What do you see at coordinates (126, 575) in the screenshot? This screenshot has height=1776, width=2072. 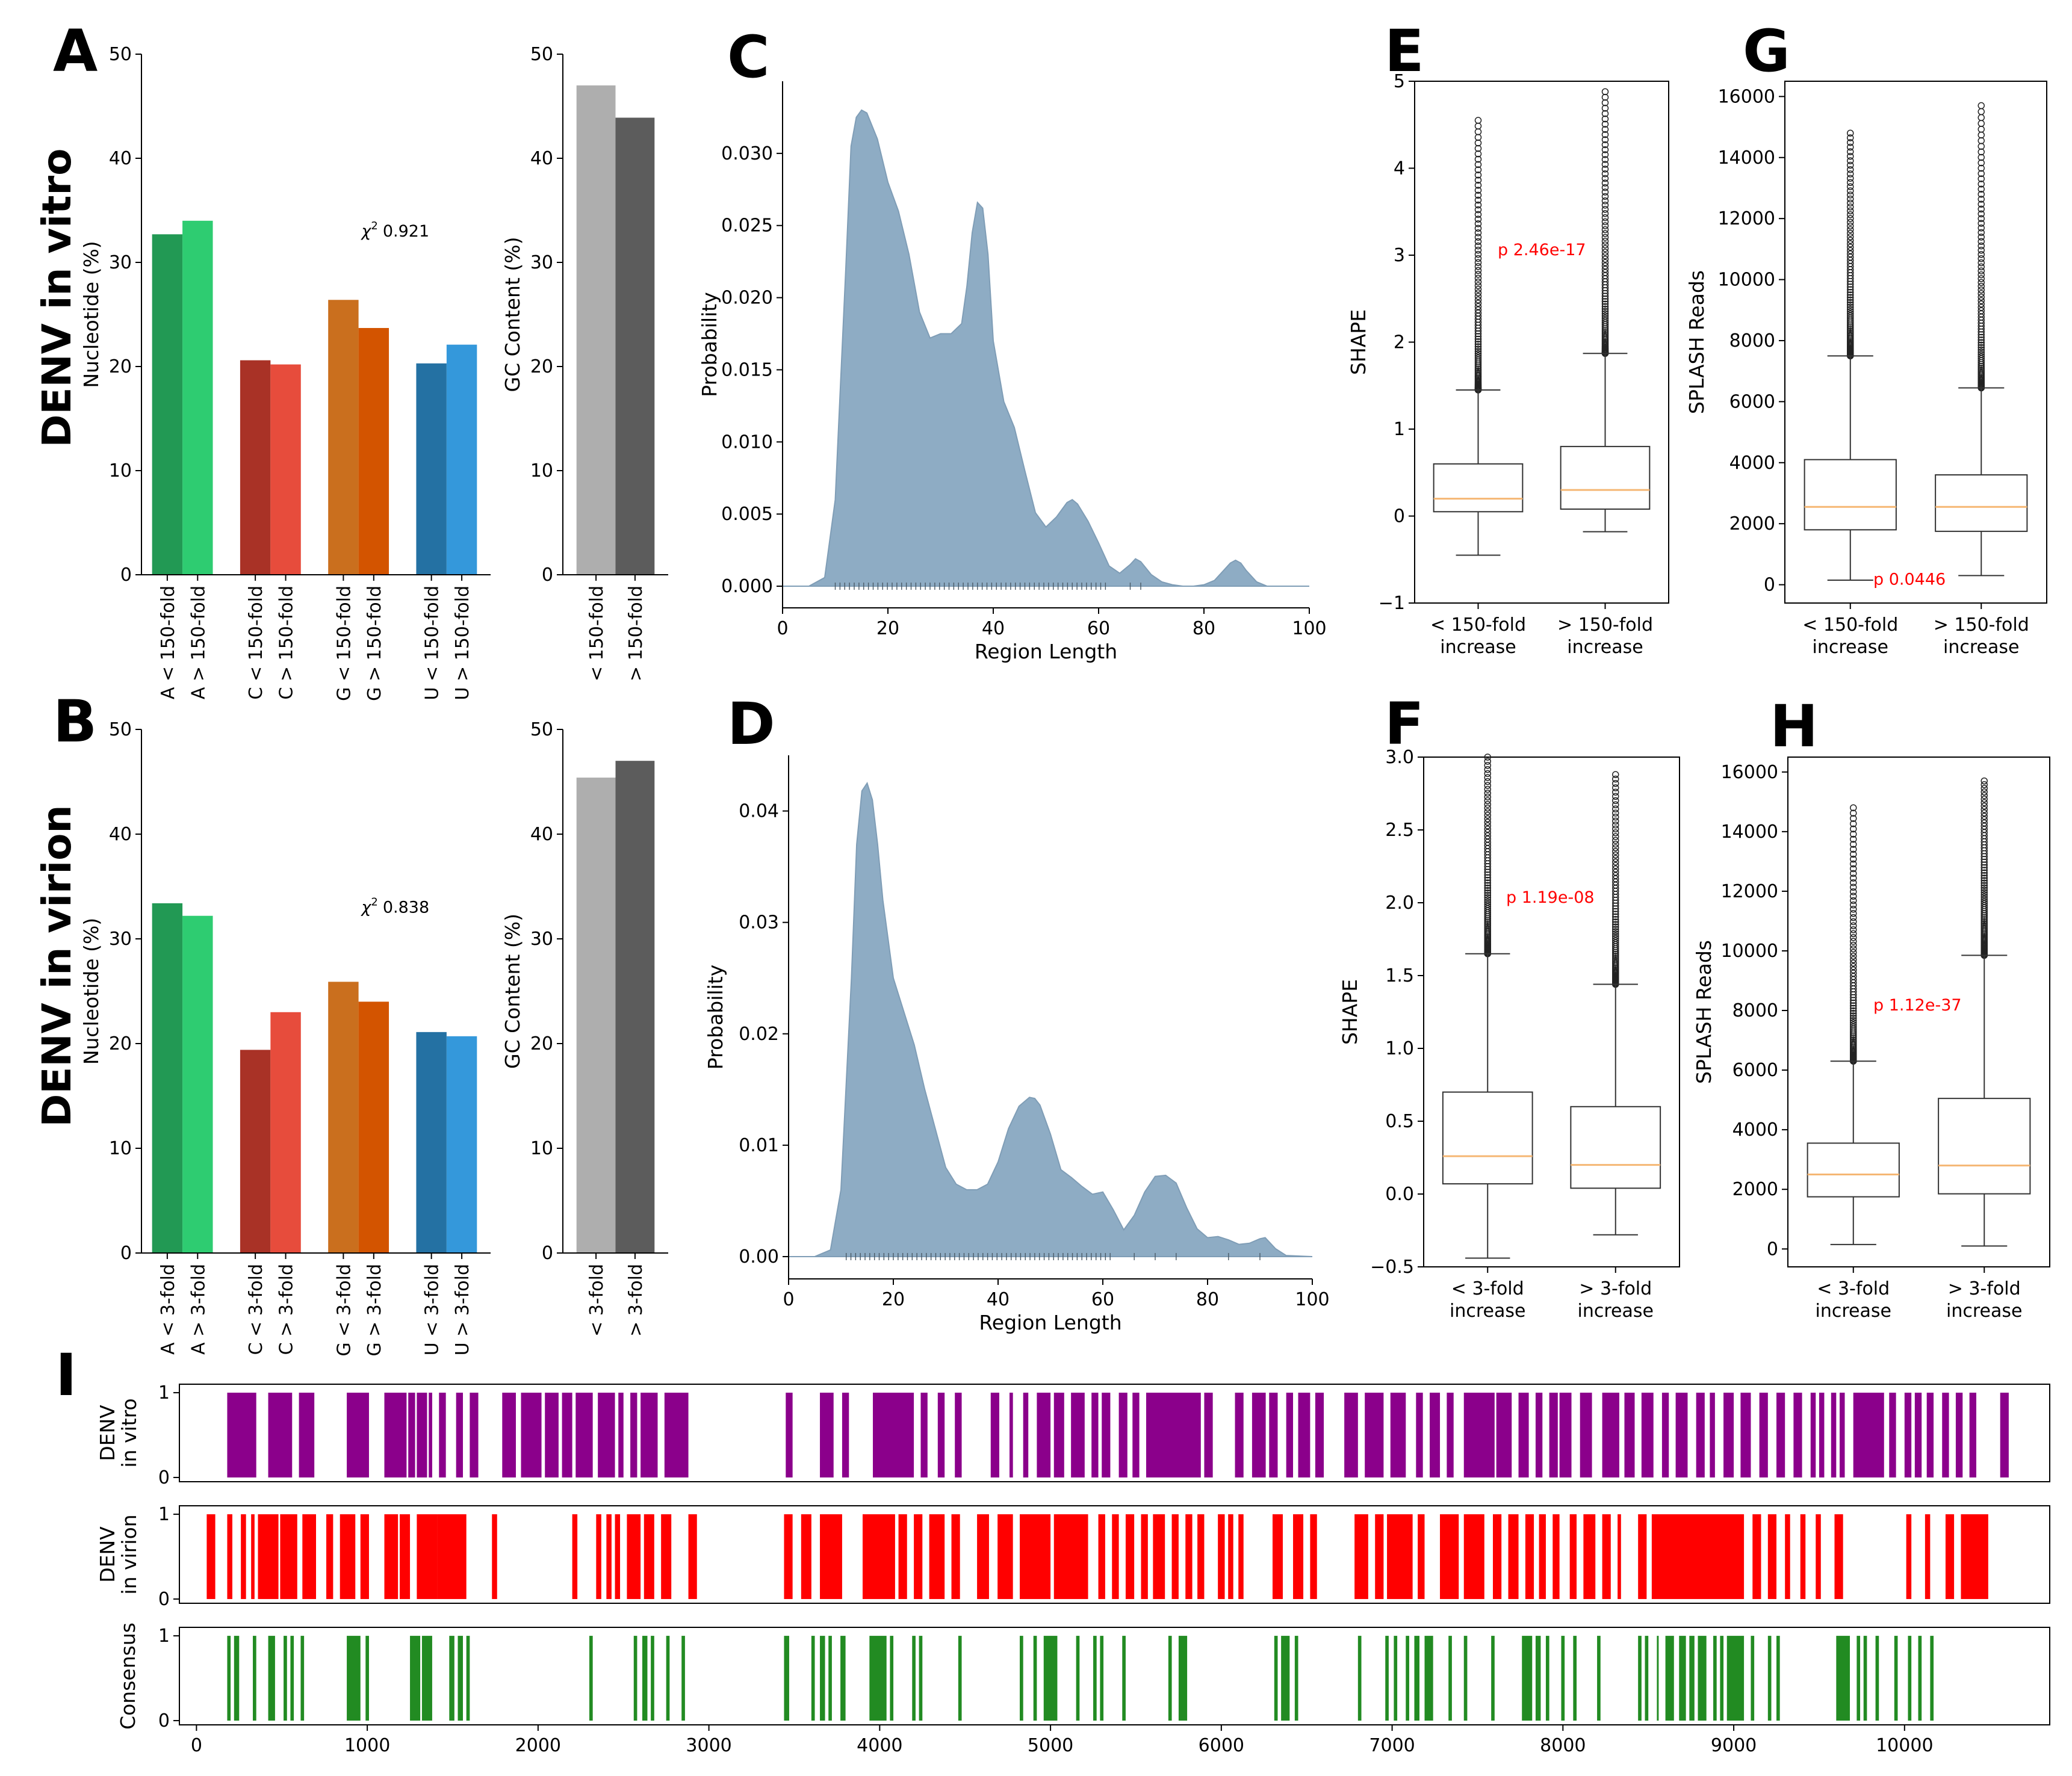 I see `panel-a-y-tick-label: 0` at bounding box center [126, 575].